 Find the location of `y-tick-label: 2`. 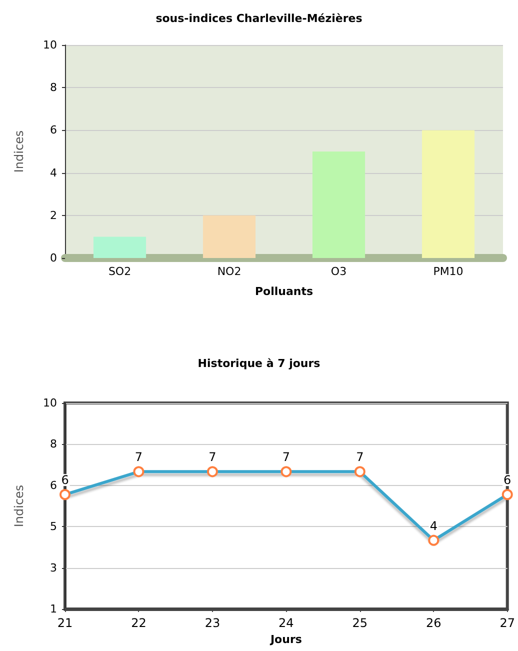

y-tick-label: 2 is located at coordinates (53, 215).